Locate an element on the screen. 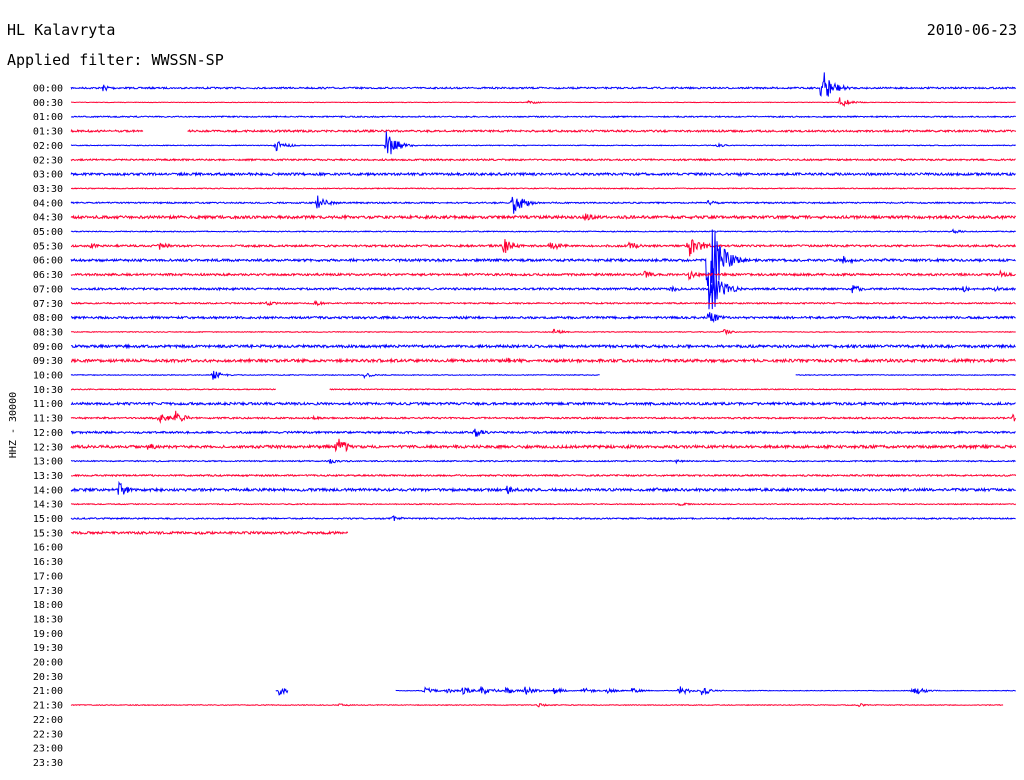 The height and width of the screenshot is (780, 1024). tick-label-0930: 09:30 is located at coordinates (48, 361).